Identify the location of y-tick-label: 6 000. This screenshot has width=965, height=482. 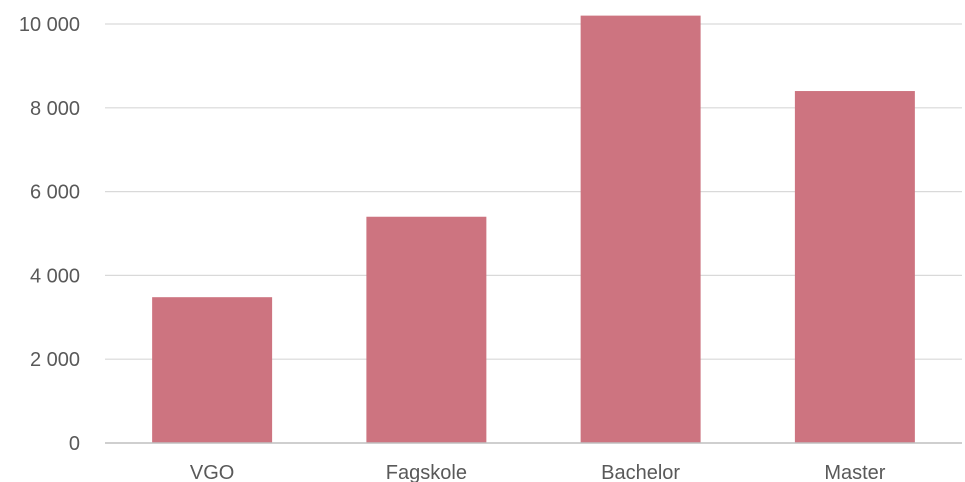
(55, 193).